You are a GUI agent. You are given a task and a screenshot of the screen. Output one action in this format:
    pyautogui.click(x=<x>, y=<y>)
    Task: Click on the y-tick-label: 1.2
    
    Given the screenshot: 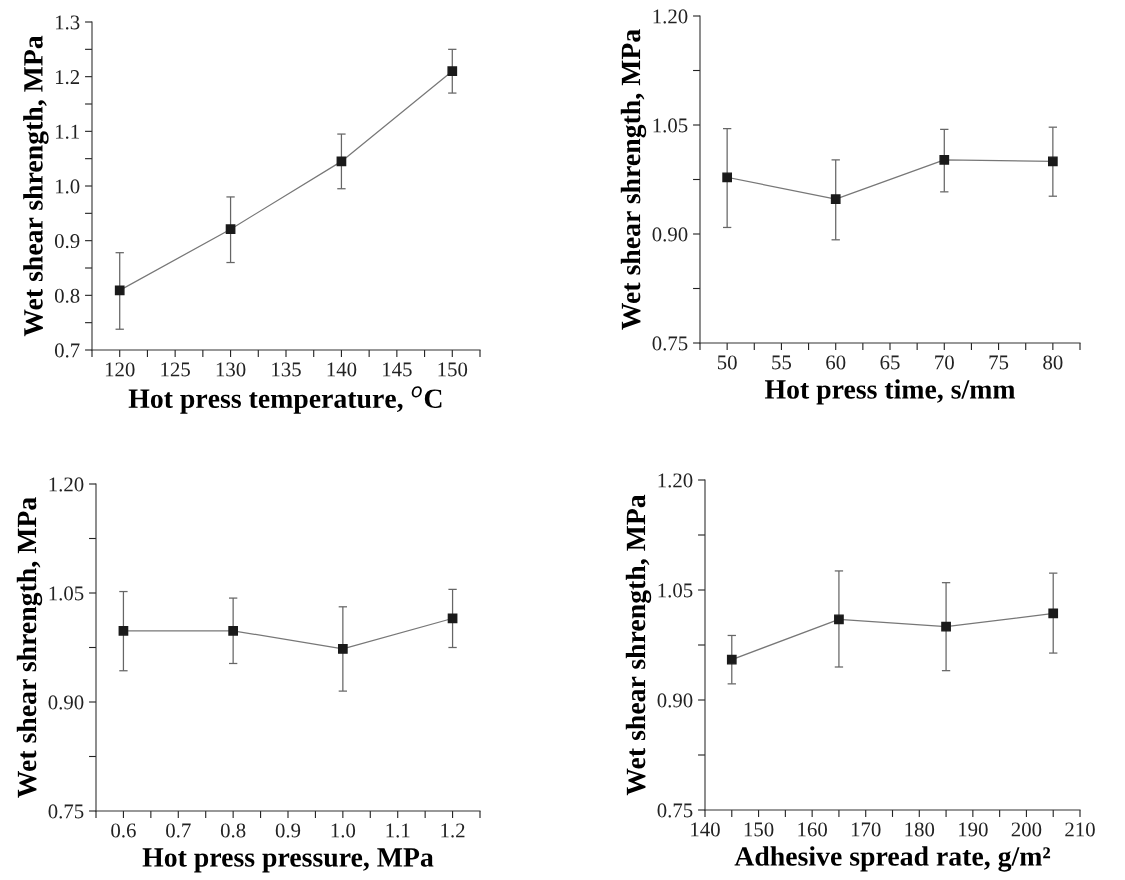 What is the action you would take?
    pyautogui.click(x=67, y=77)
    